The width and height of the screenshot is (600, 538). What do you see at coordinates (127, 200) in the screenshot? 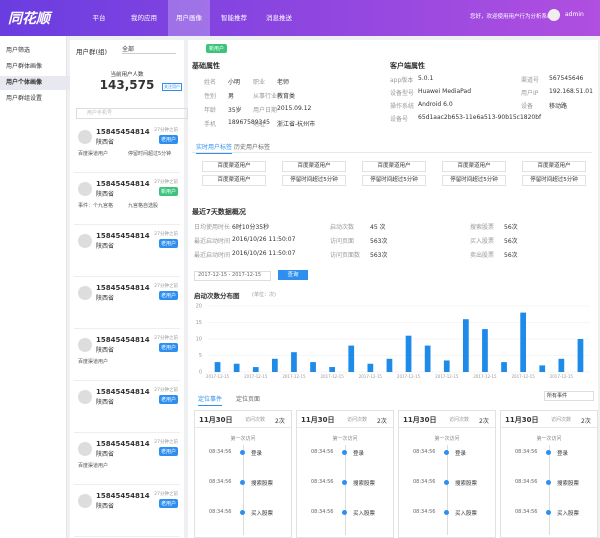
I see `user-item: 15845454814 陕西省 27分钟之前 新用户 事件：个九宫格 九宫格自选股` at bounding box center [127, 200].